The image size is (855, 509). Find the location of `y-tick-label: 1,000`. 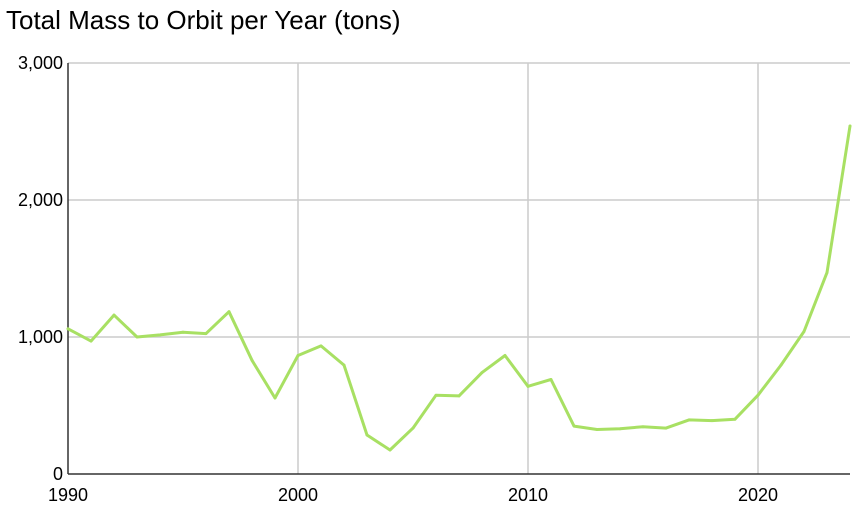

y-tick-label: 1,000 is located at coordinates (40, 337).